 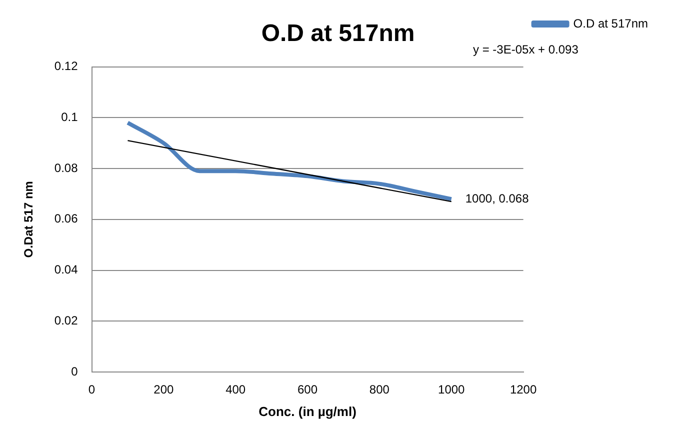 What do you see at coordinates (523, 389) in the screenshot?
I see `x-tick-label: 1200` at bounding box center [523, 389].